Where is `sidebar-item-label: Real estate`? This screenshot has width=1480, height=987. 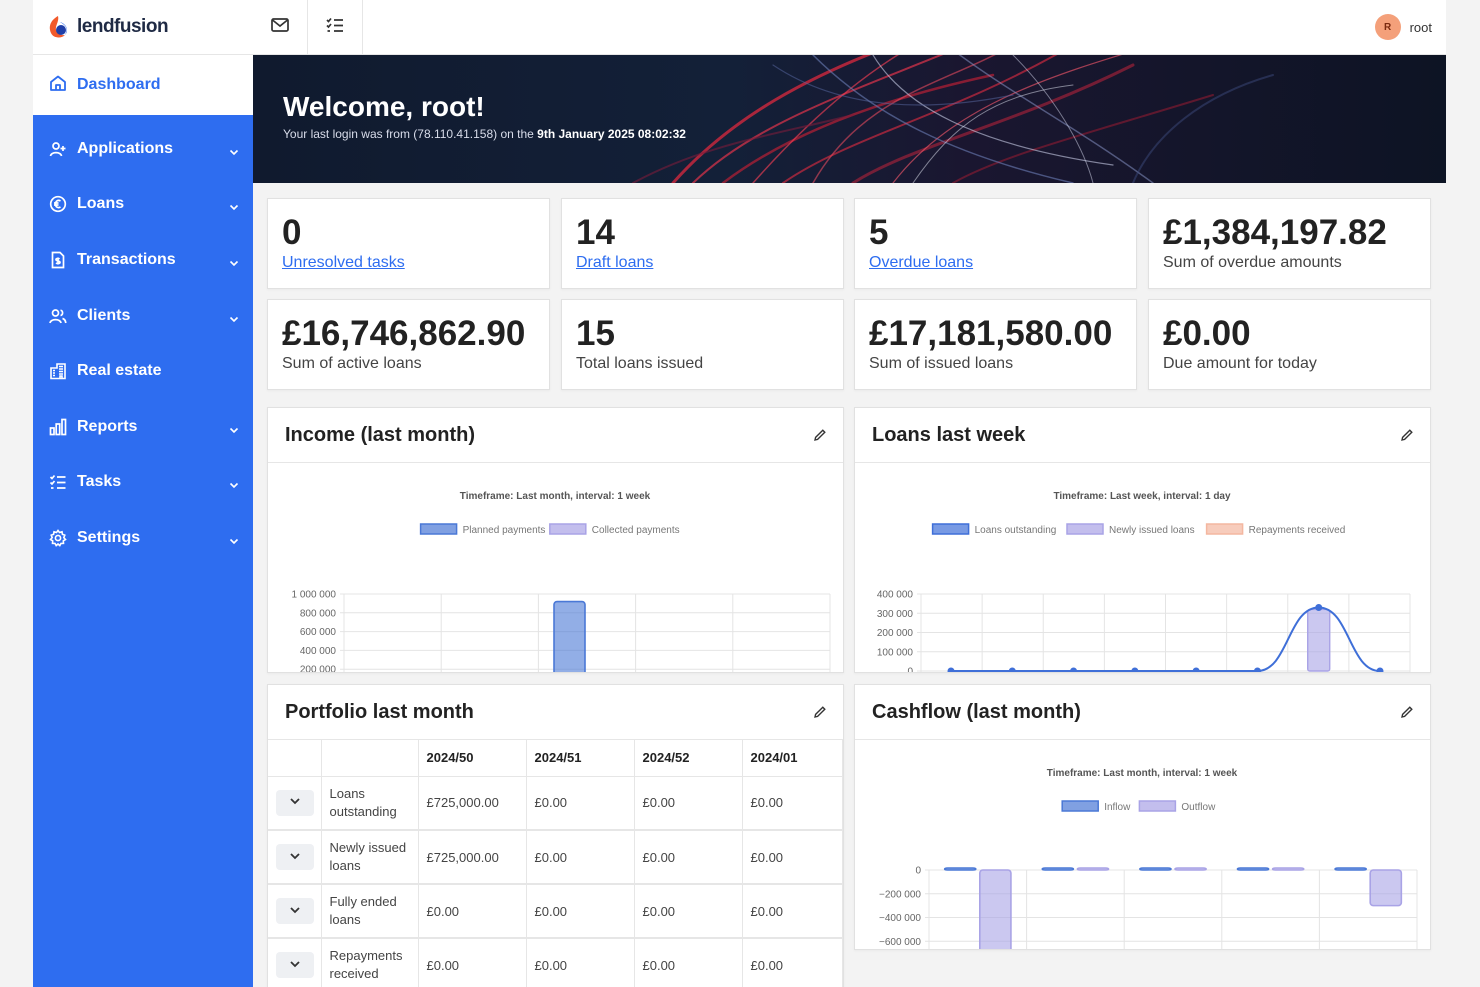 sidebar-item-label: Real estate is located at coordinates (119, 371).